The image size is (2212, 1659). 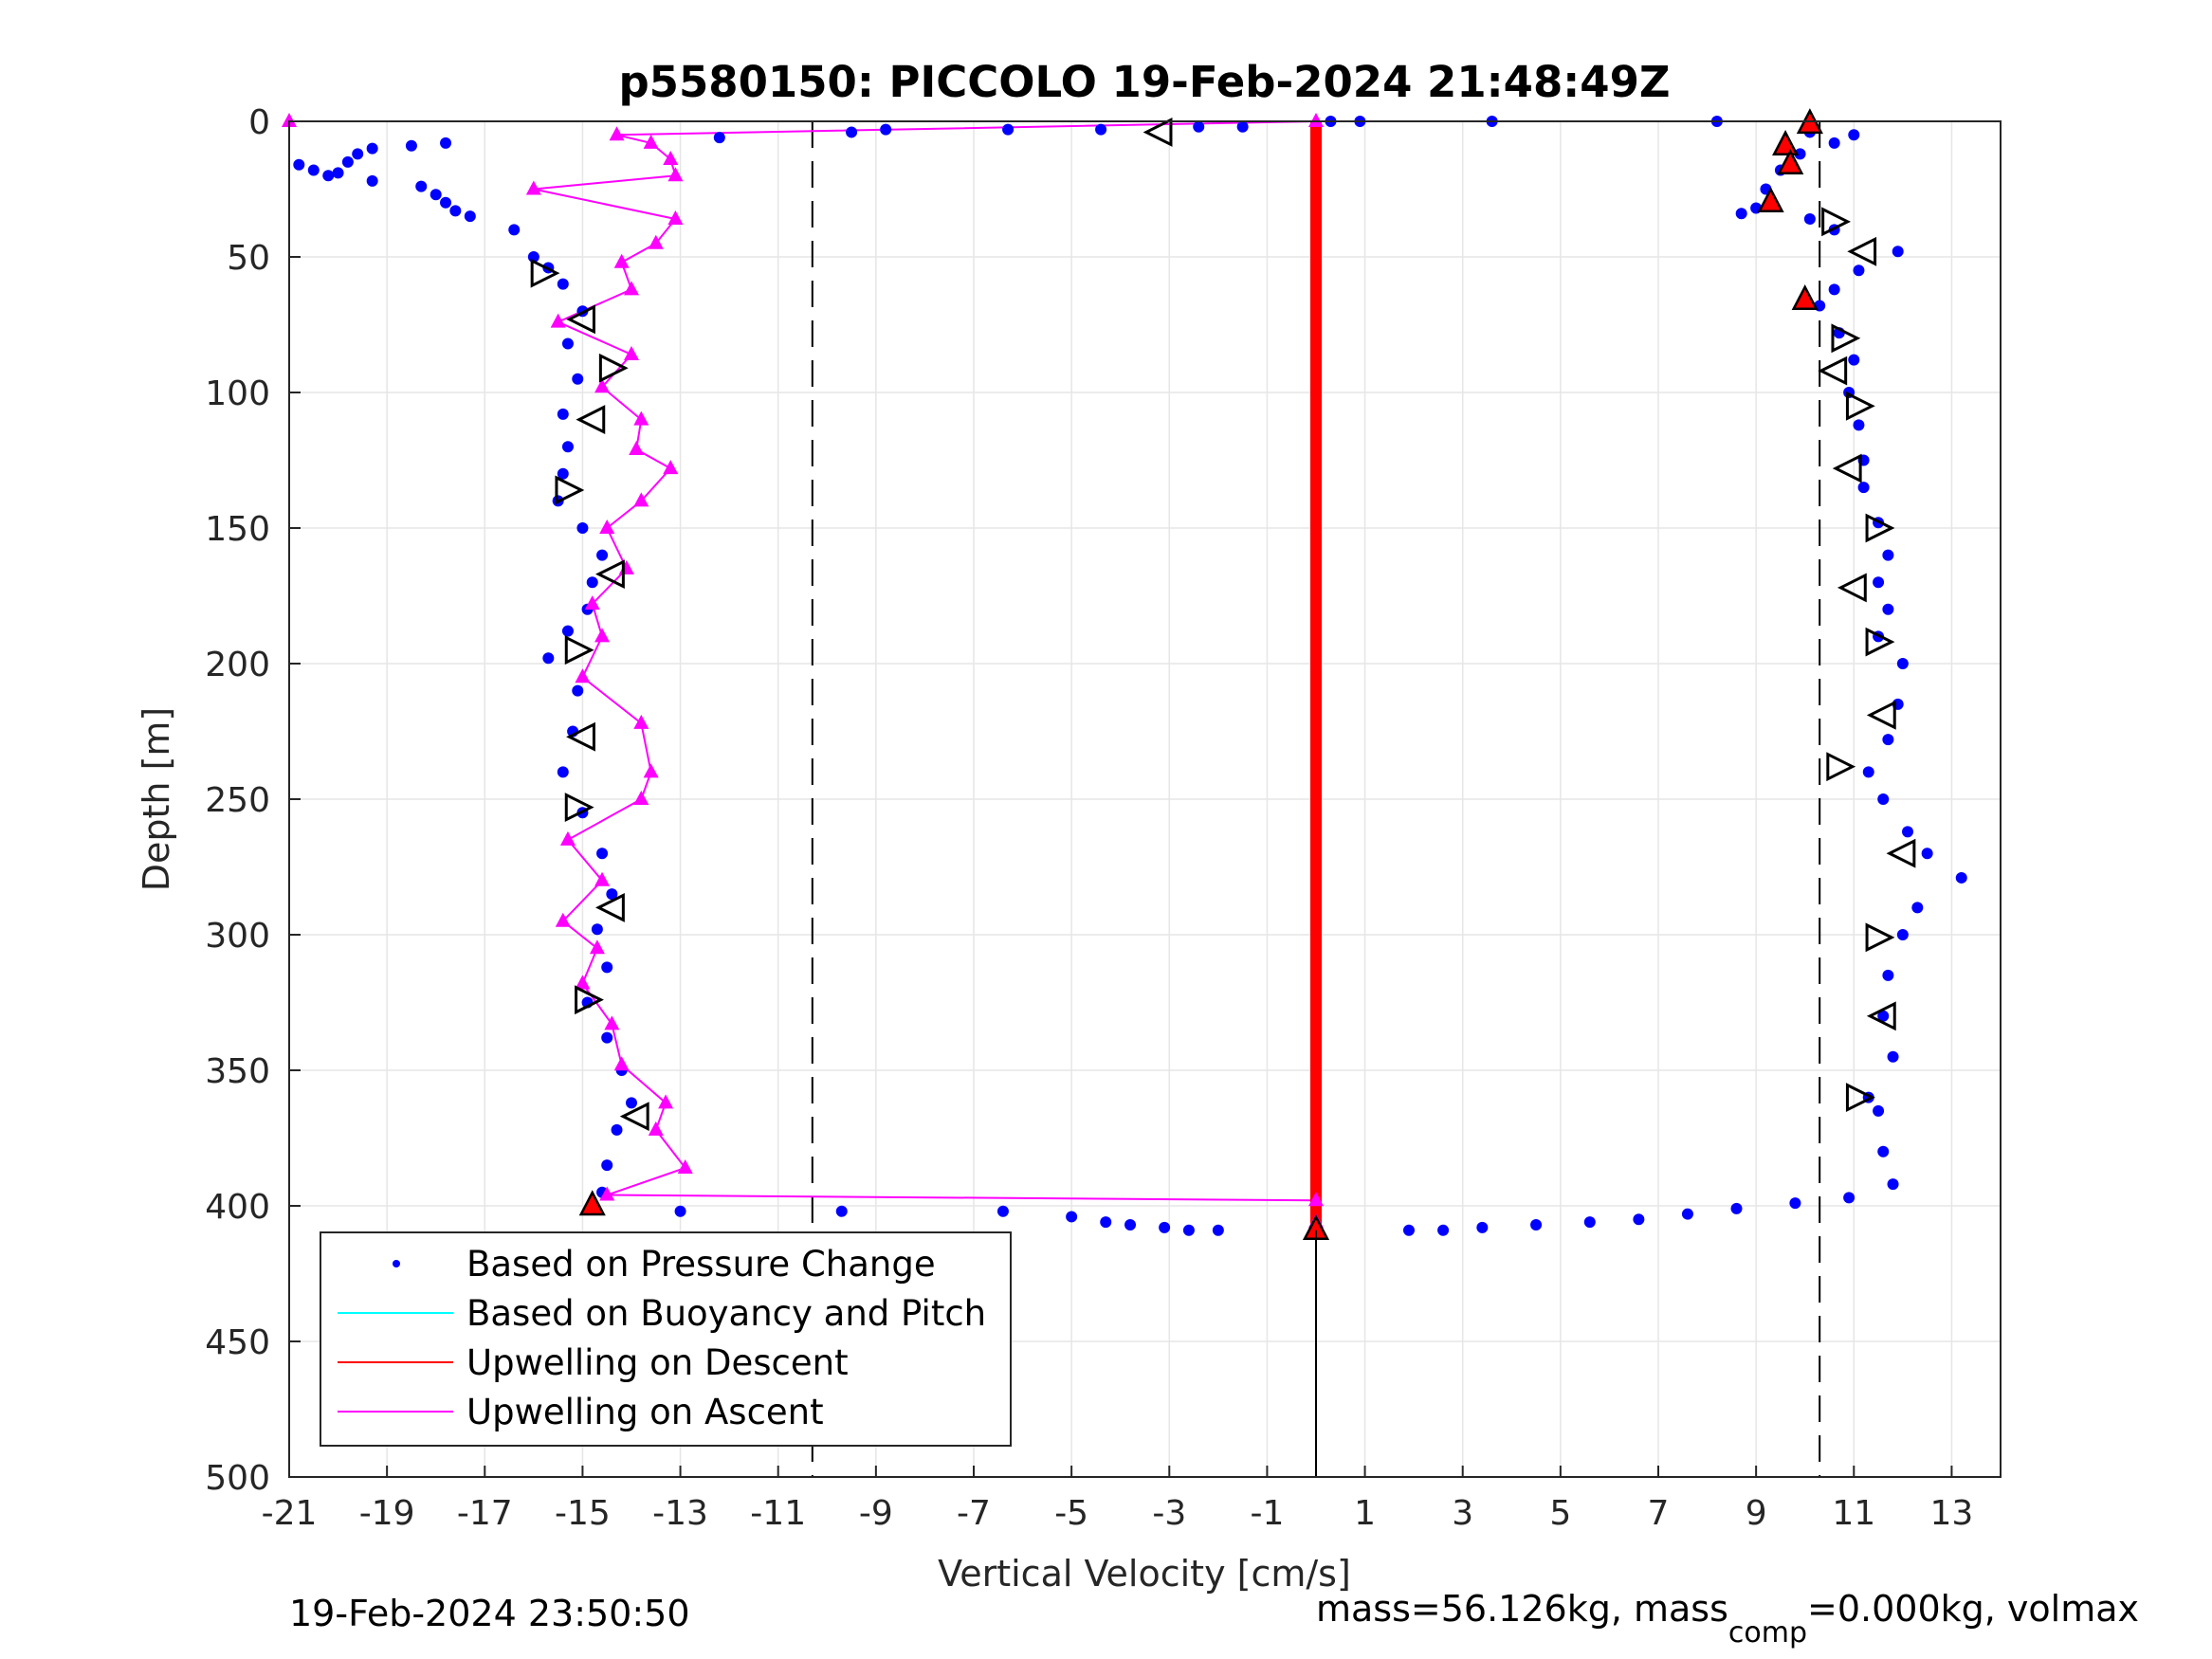 I want to click on x-tick-label: -17, so click(x=485, y=1513).